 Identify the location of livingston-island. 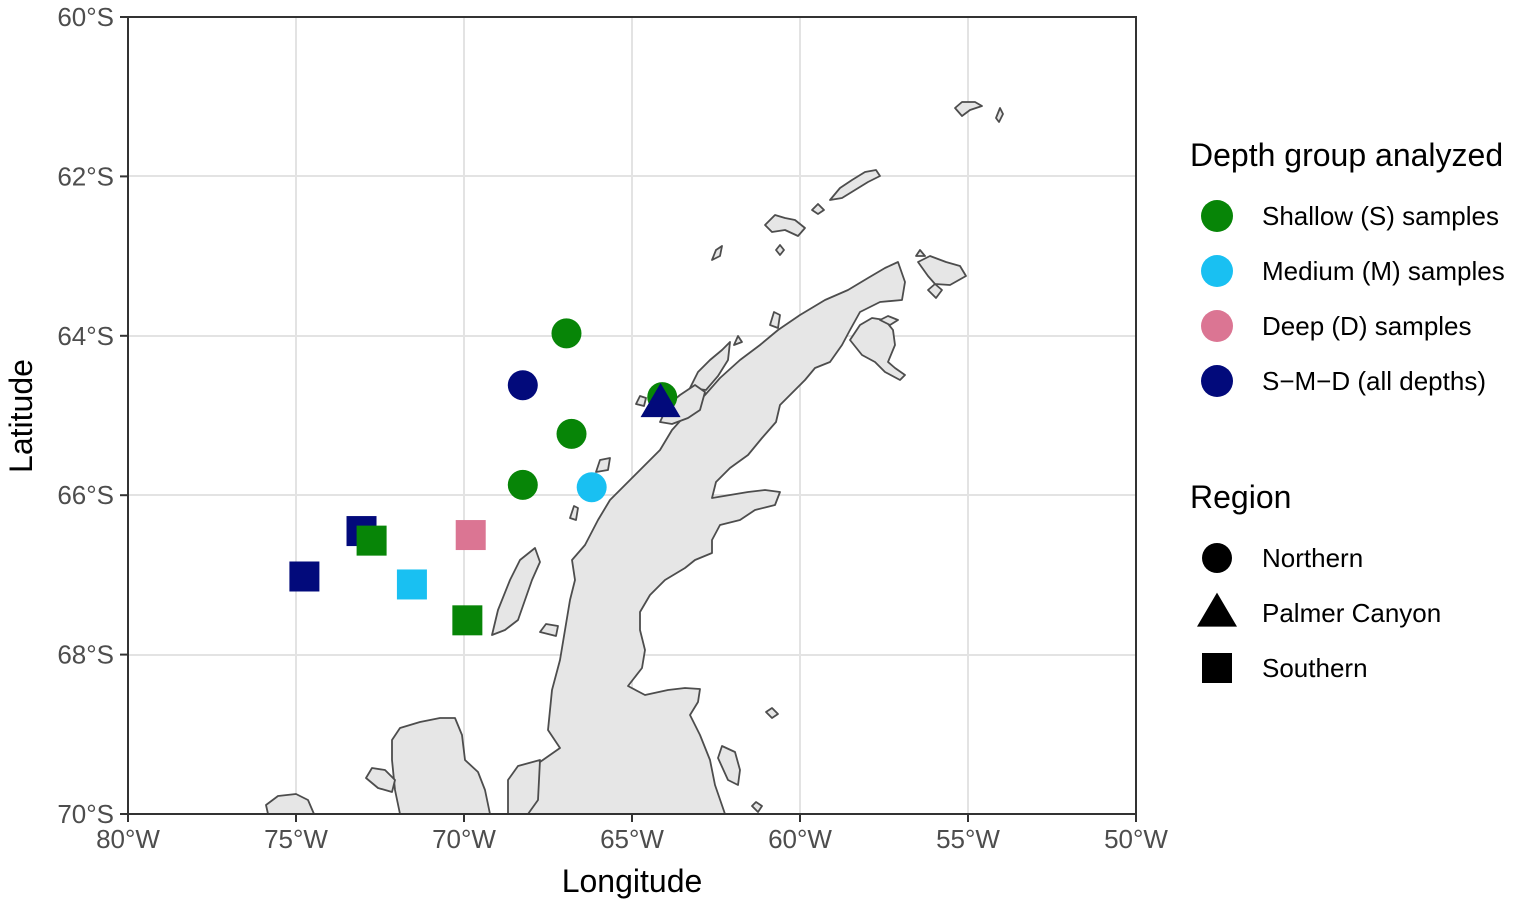
(785, 225).